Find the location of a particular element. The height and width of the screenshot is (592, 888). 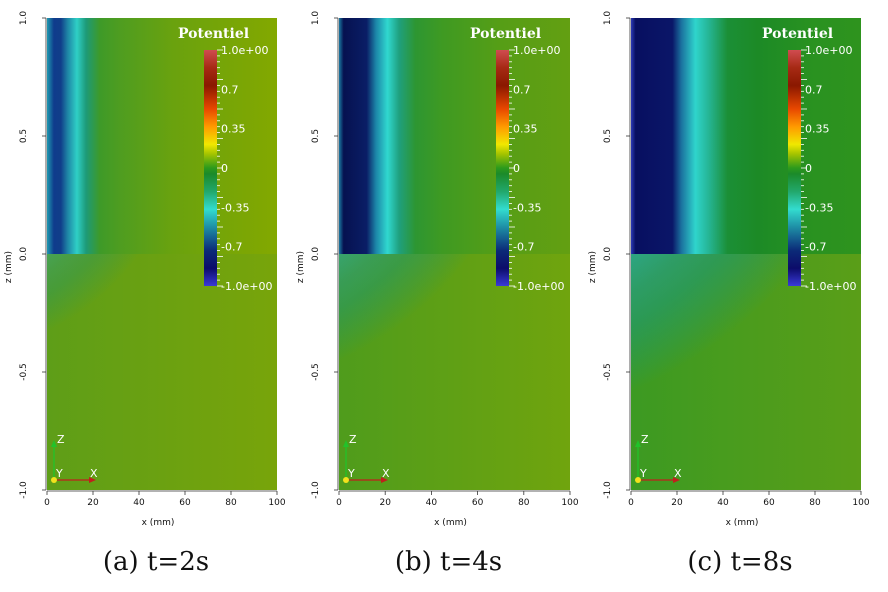

subfigure-caption: (c) t=8s is located at coordinates (739, 562).